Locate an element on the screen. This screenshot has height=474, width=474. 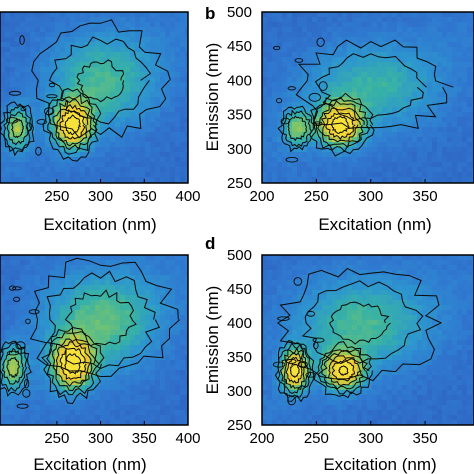
contour-line is located at coordinates (41, 122).